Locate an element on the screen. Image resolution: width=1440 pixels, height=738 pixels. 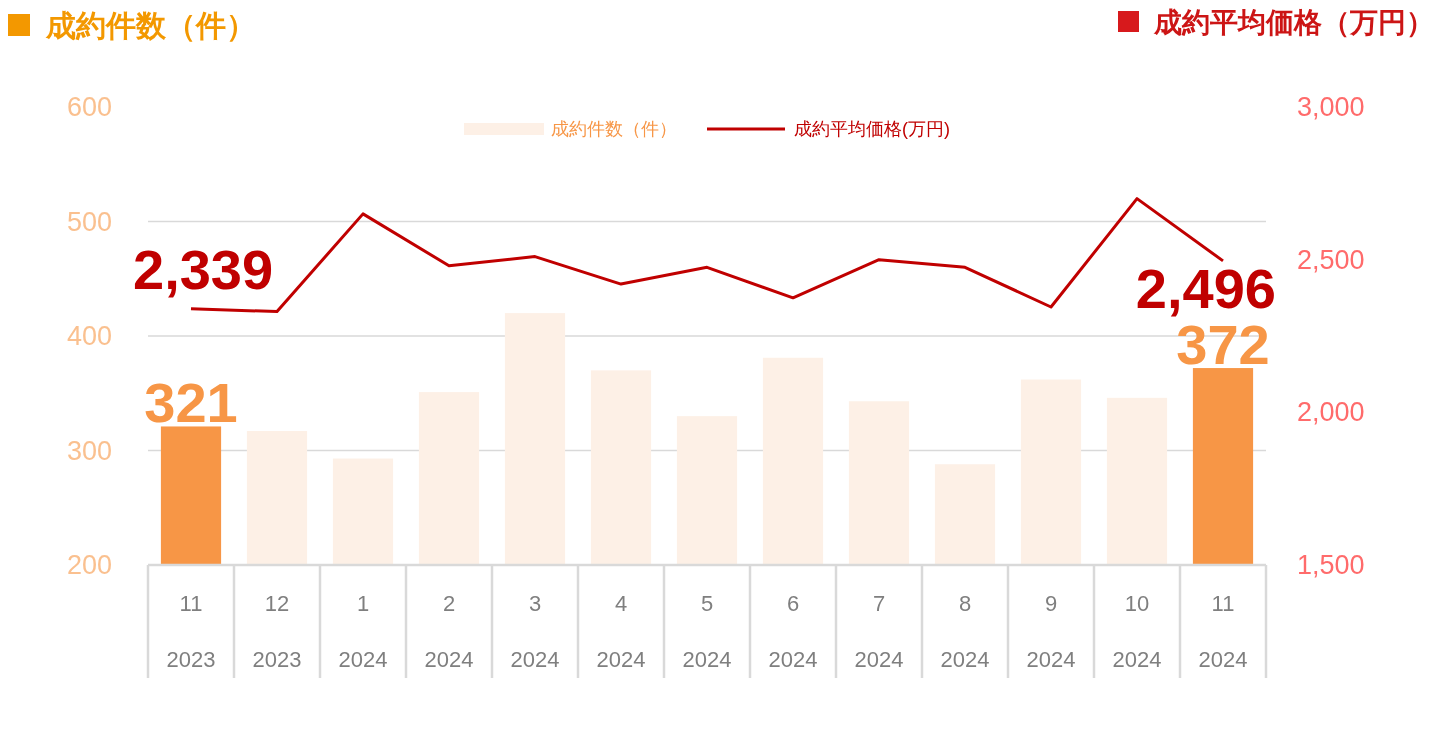
data-label: 321 is located at coordinates (191, 403).